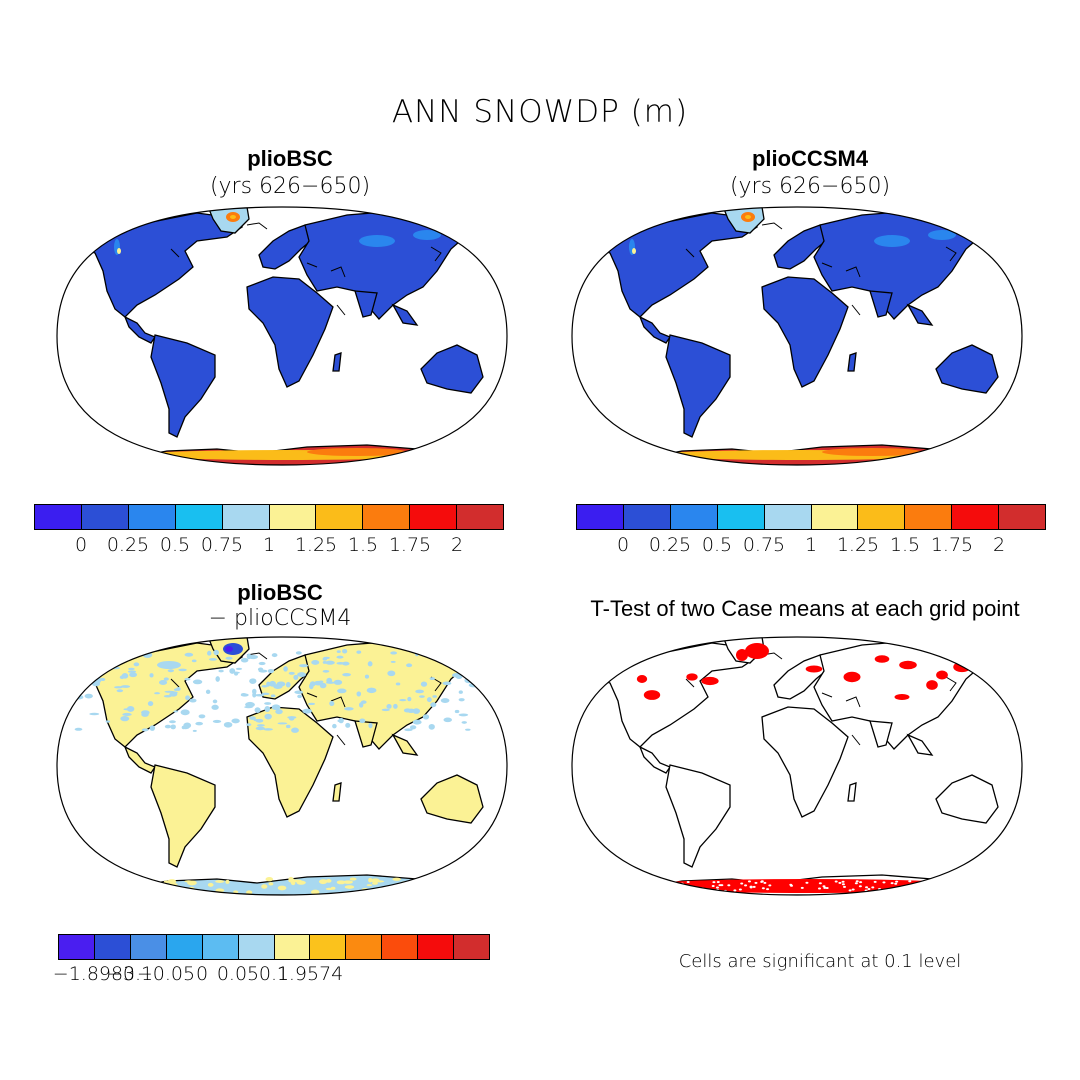 The width and height of the screenshot is (1080, 1080). What do you see at coordinates (540, 112) in the screenshot?
I see `figure-title: ANN SNOWDP (m)` at bounding box center [540, 112].